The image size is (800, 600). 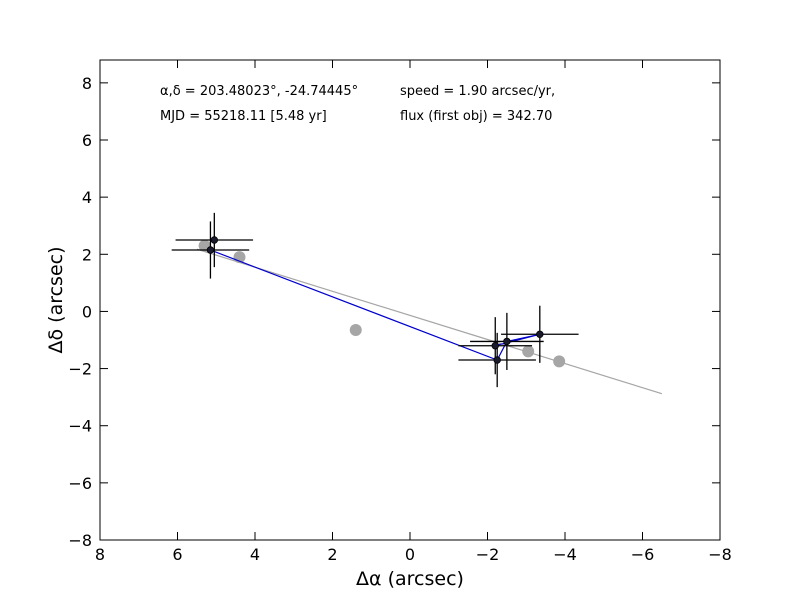 I want to click on annotation-mjd: MJD = 55218.11 [5.48 yr], so click(x=243, y=116).